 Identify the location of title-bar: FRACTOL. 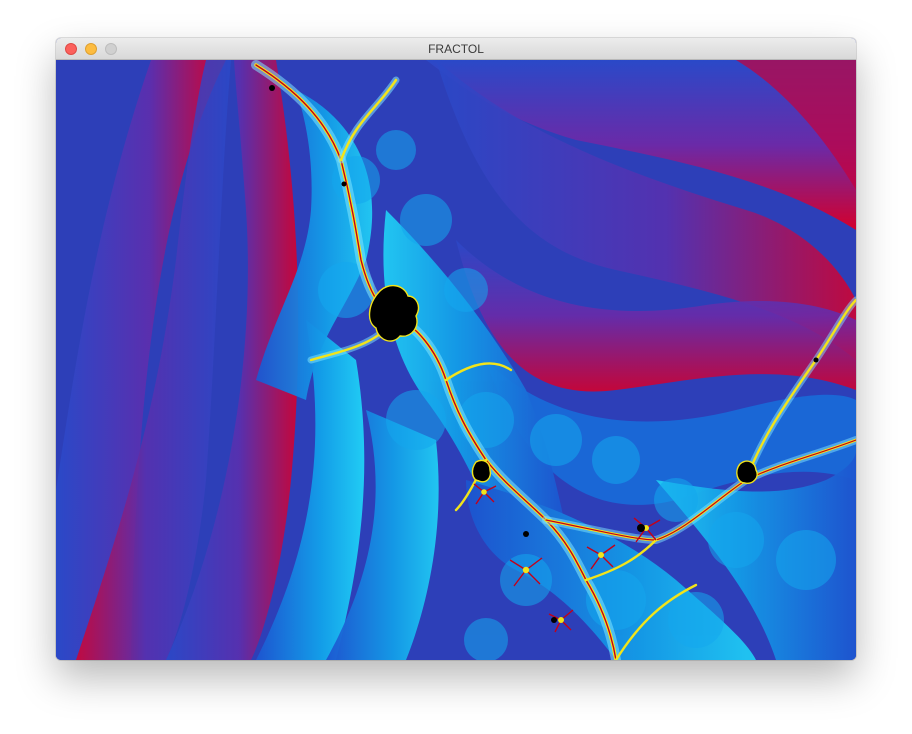
(456, 49).